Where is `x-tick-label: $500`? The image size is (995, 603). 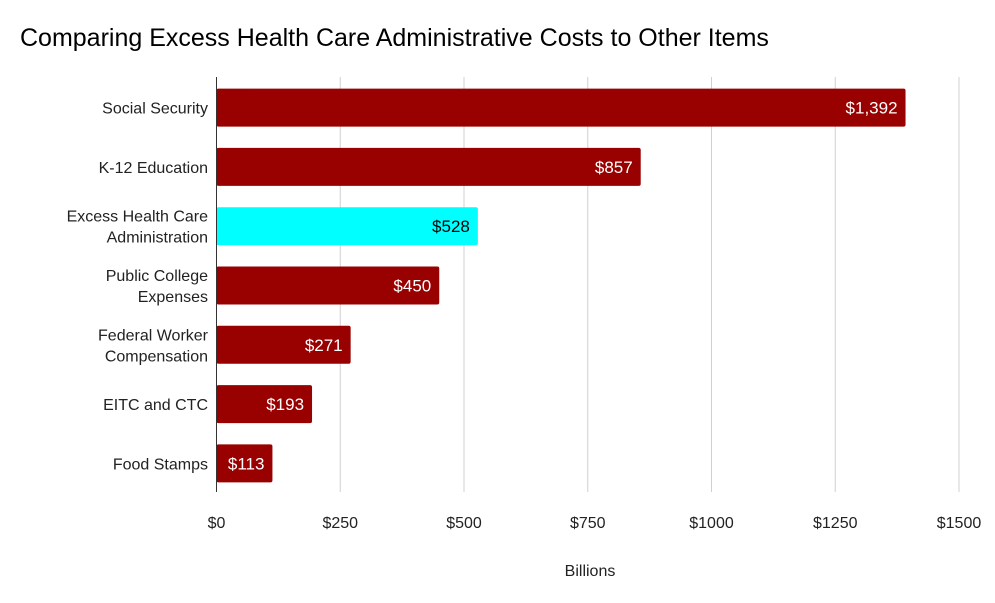
x-tick-label: $500 is located at coordinates (464, 523).